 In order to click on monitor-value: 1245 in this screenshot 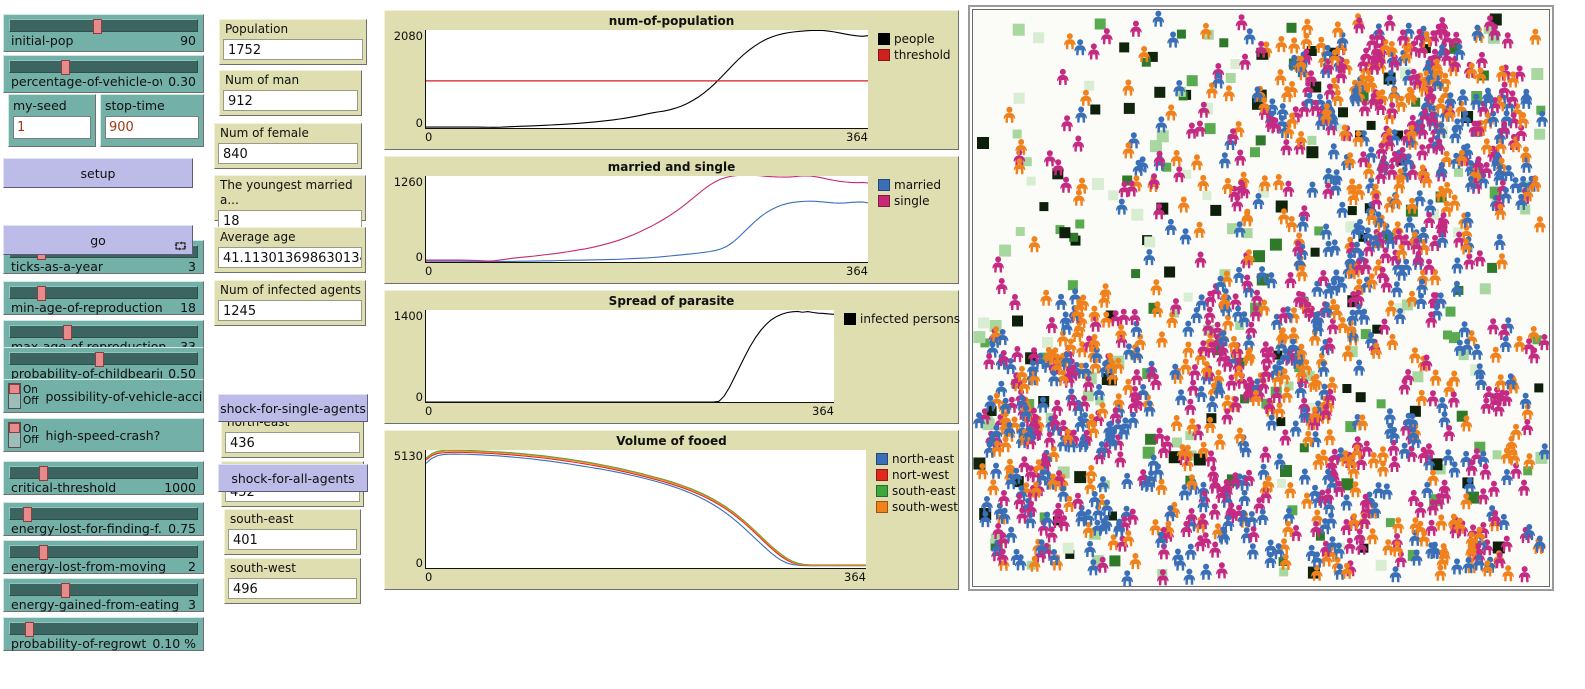, I will do `click(290, 310)`.